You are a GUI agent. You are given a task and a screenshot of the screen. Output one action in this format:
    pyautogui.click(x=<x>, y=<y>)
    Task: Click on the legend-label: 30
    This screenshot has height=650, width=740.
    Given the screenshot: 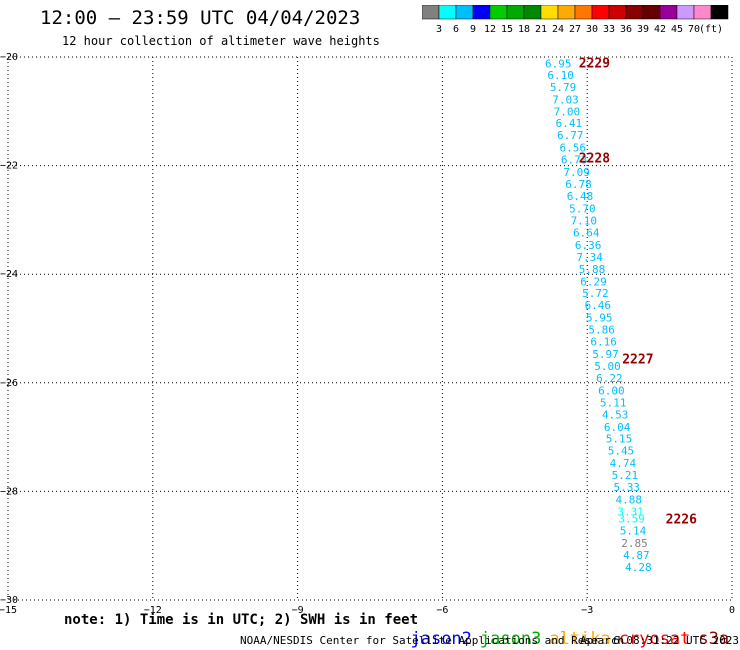 What is the action you would take?
    pyautogui.click(x=592, y=29)
    